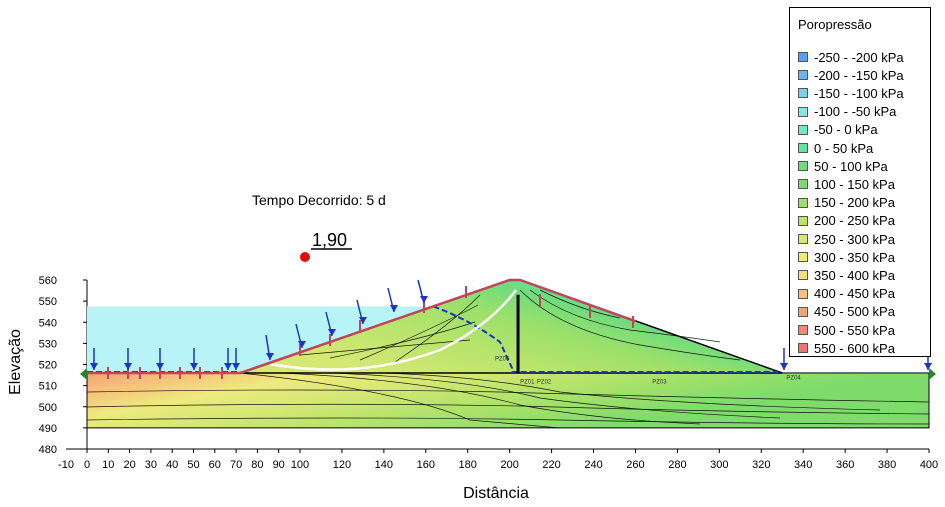 The image size is (945, 507). What do you see at coordinates (257, 465) in the screenshot?
I see `x-tick-label: 80` at bounding box center [257, 465].